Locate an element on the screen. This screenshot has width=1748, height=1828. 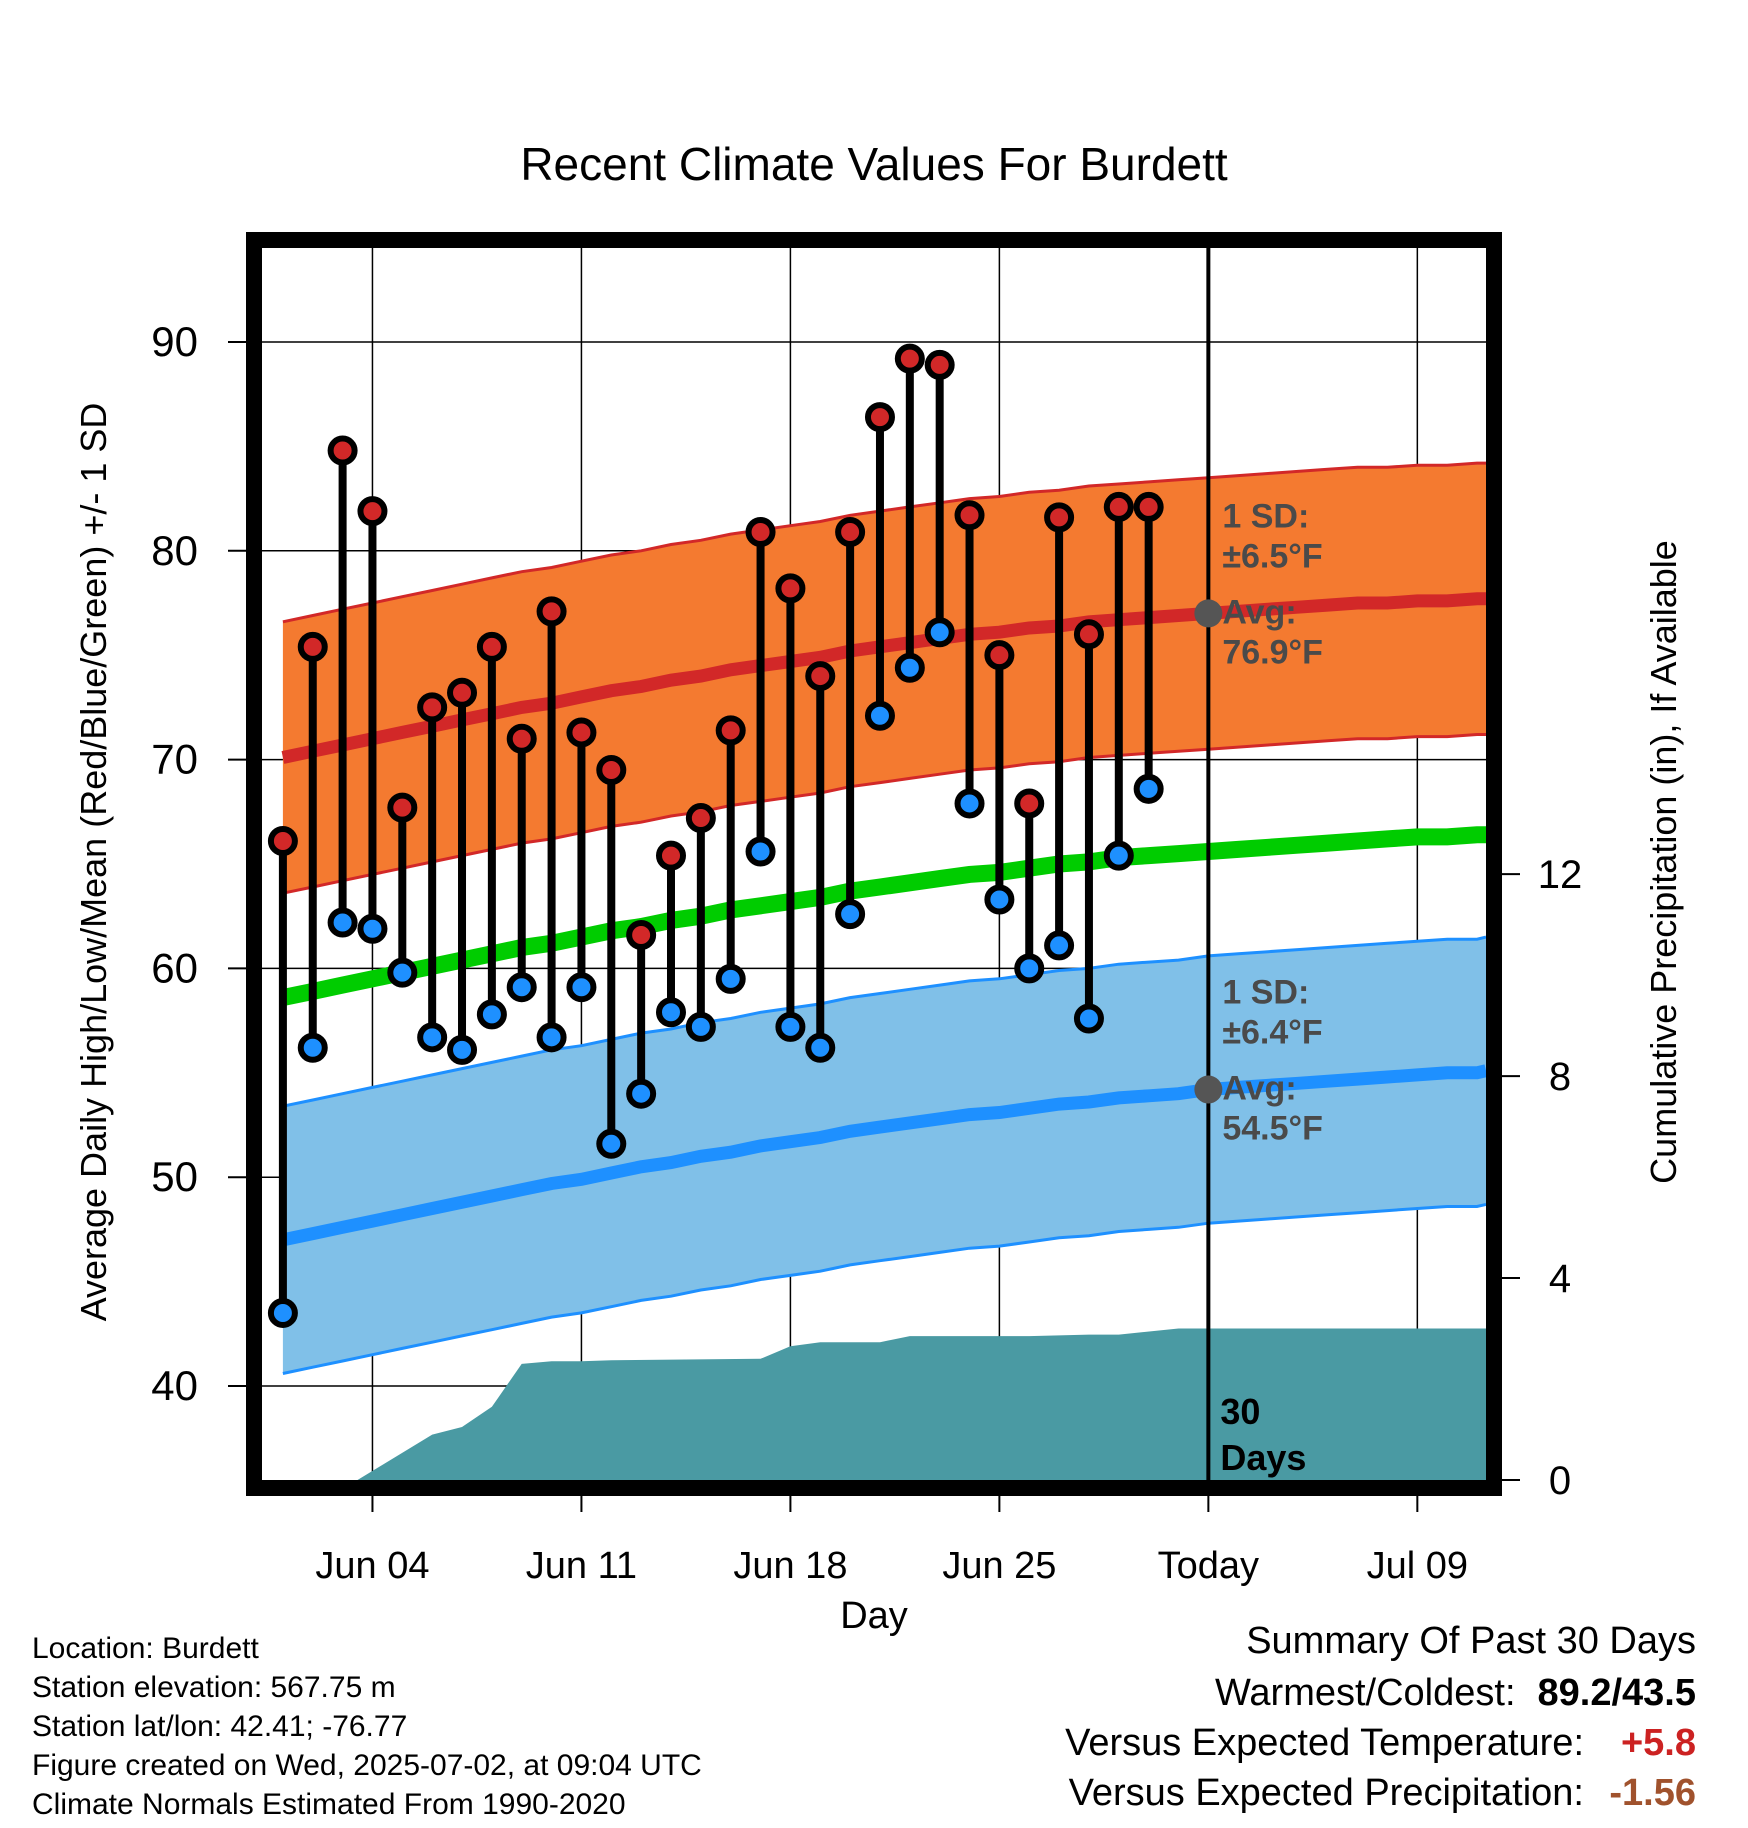
latlon-text: Station lat/lon: 42.41; -76.77 is located at coordinates (220, 1726).